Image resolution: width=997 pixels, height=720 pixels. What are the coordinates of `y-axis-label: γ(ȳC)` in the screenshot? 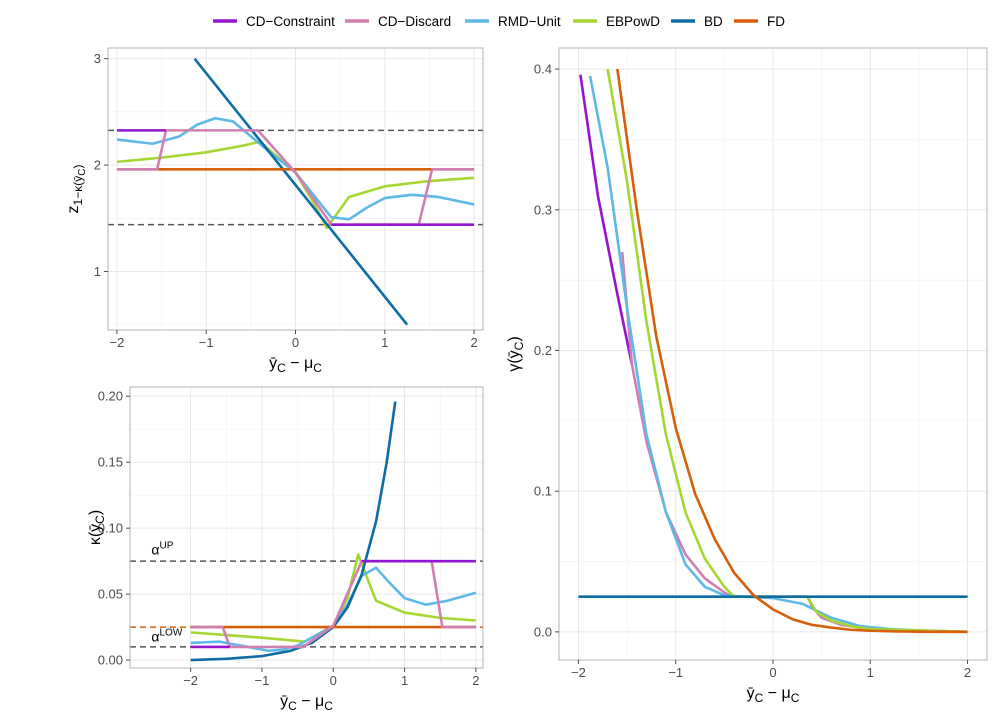 It's located at (516, 353).